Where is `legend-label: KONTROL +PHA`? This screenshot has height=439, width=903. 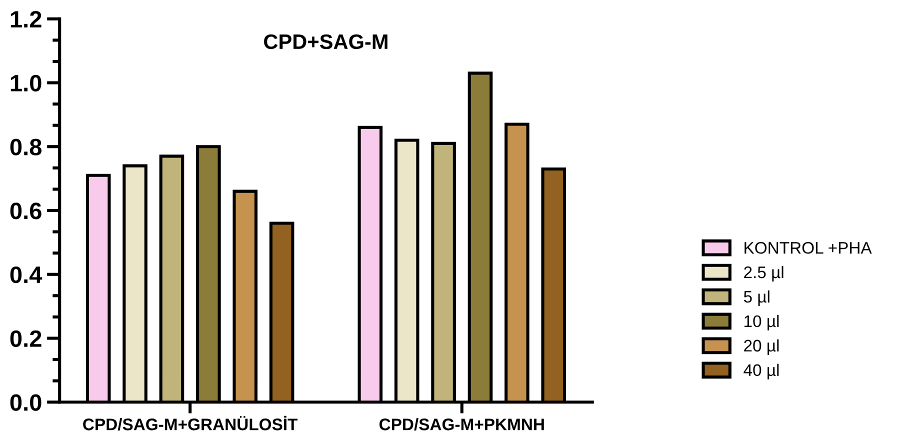
legend-label: KONTROL +PHA is located at coordinates (808, 248).